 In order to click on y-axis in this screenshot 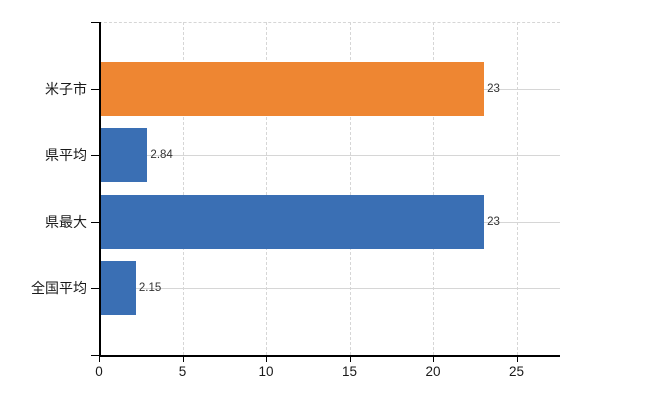, I will do `click(100, 189)`.